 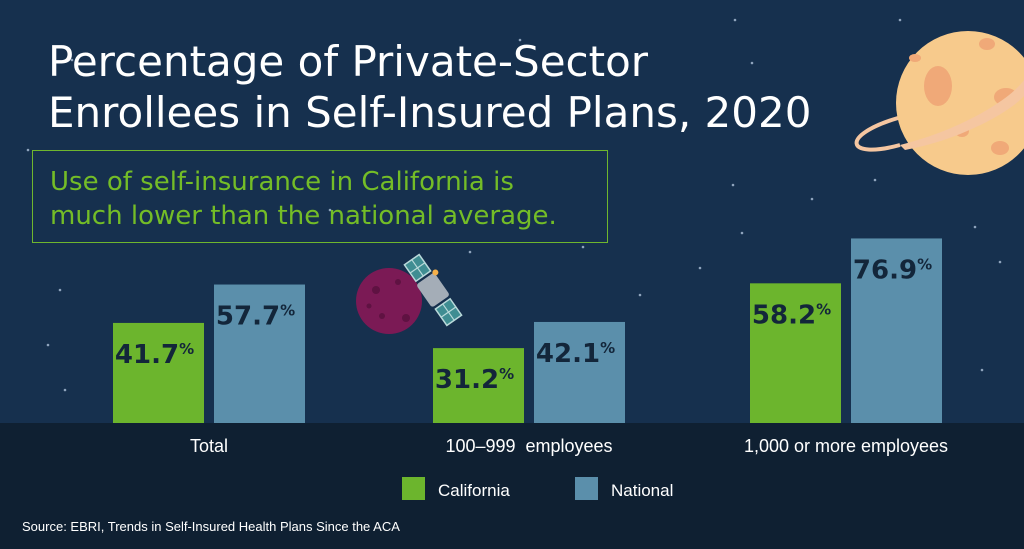 I want to click on category-label-2: 1,000 or more employees, so click(x=846, y=446).